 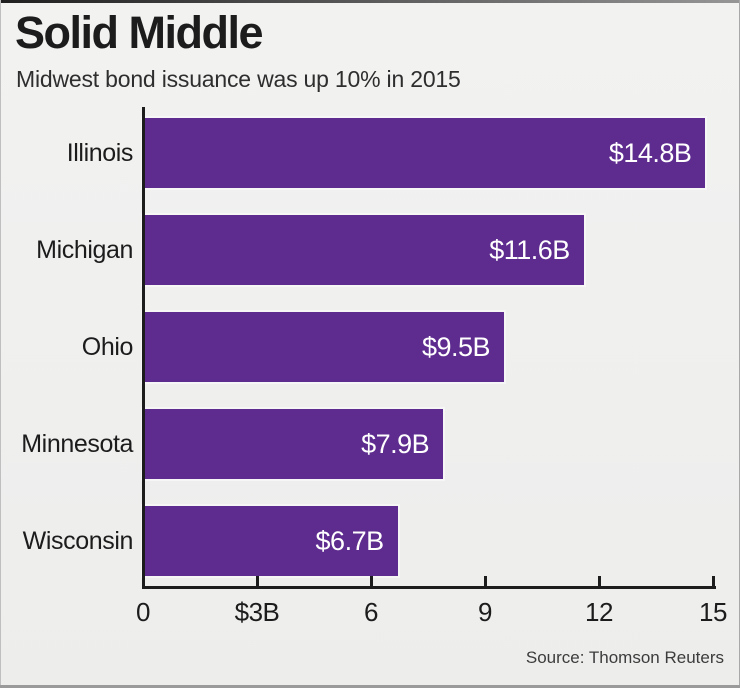 What do you see at coordinates (350, 540) in the screenshot?
I see `bar-value-label: $6.7B` at bounding box center [350, 540].